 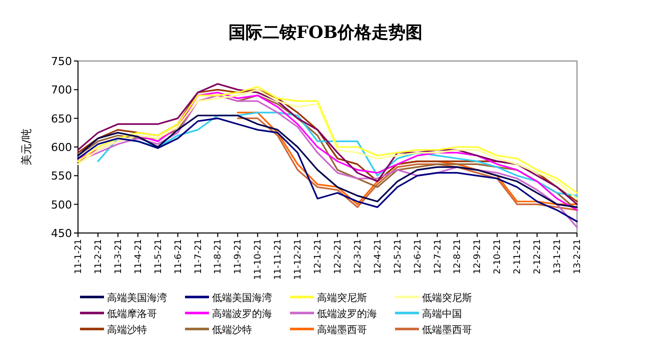 What do you see at coordinates (26, 147) in the screenshot?
I see `y-axis-title: 美元/吨` at bounding box center [26, 147].